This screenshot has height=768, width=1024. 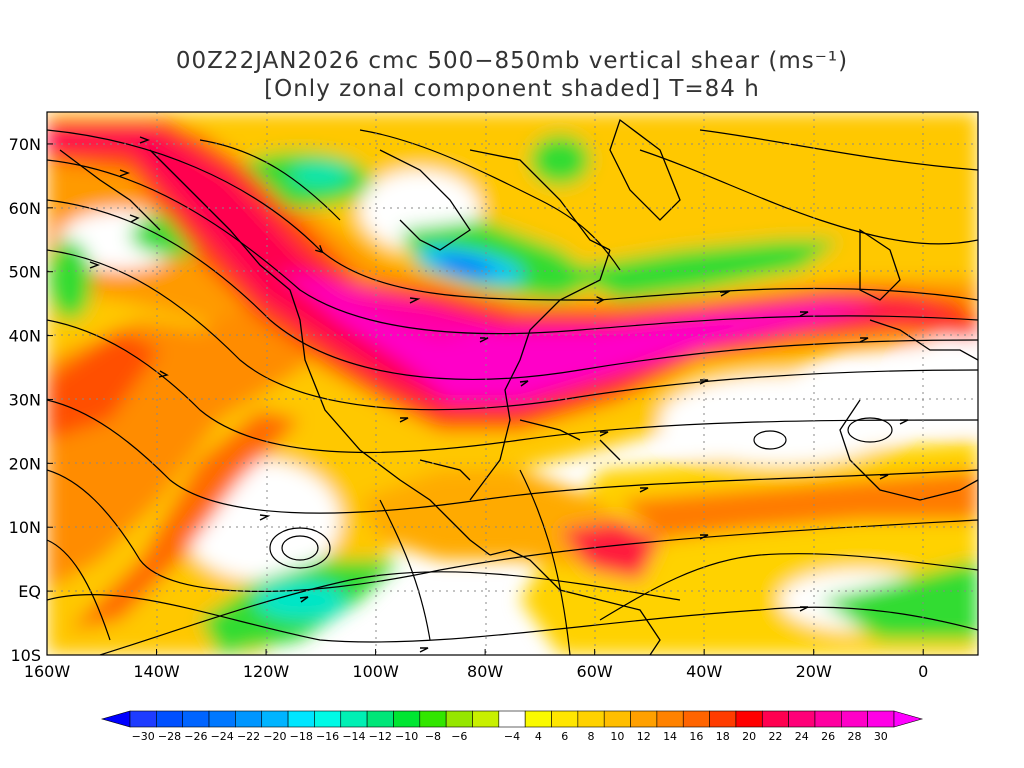 I want to click on colorbar-label: −30, so click(x=143, y=736).